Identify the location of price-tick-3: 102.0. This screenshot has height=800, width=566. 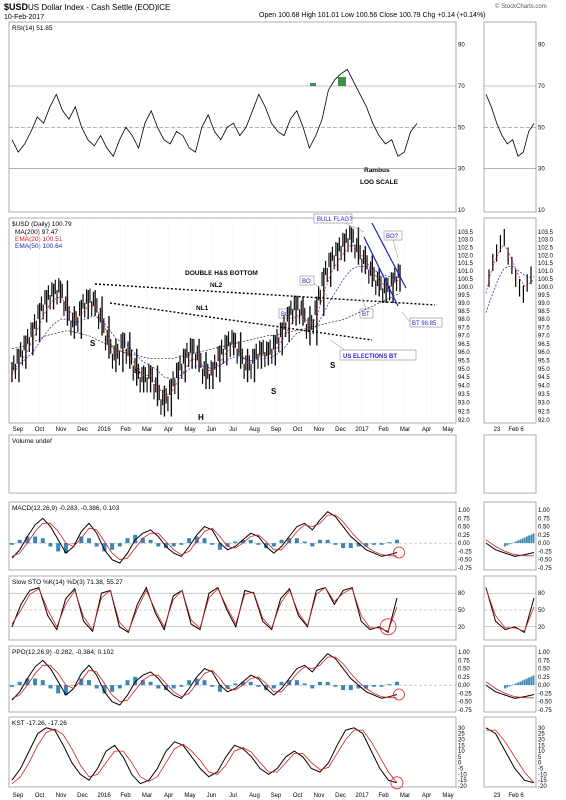
(466, 256).